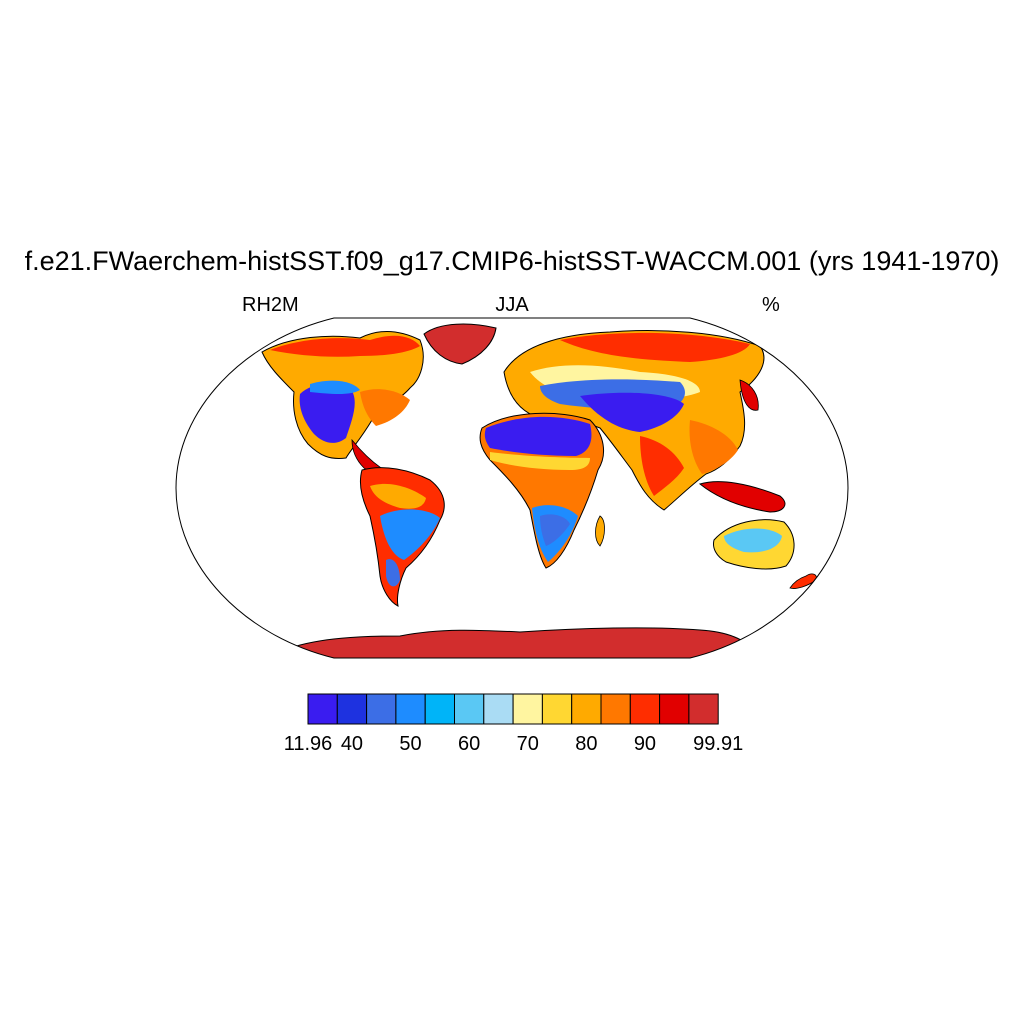 The image size is (1024, 1024). Describe the element at coordinates (771, 305) in the screenshot. I see `units-label: %` at that location.